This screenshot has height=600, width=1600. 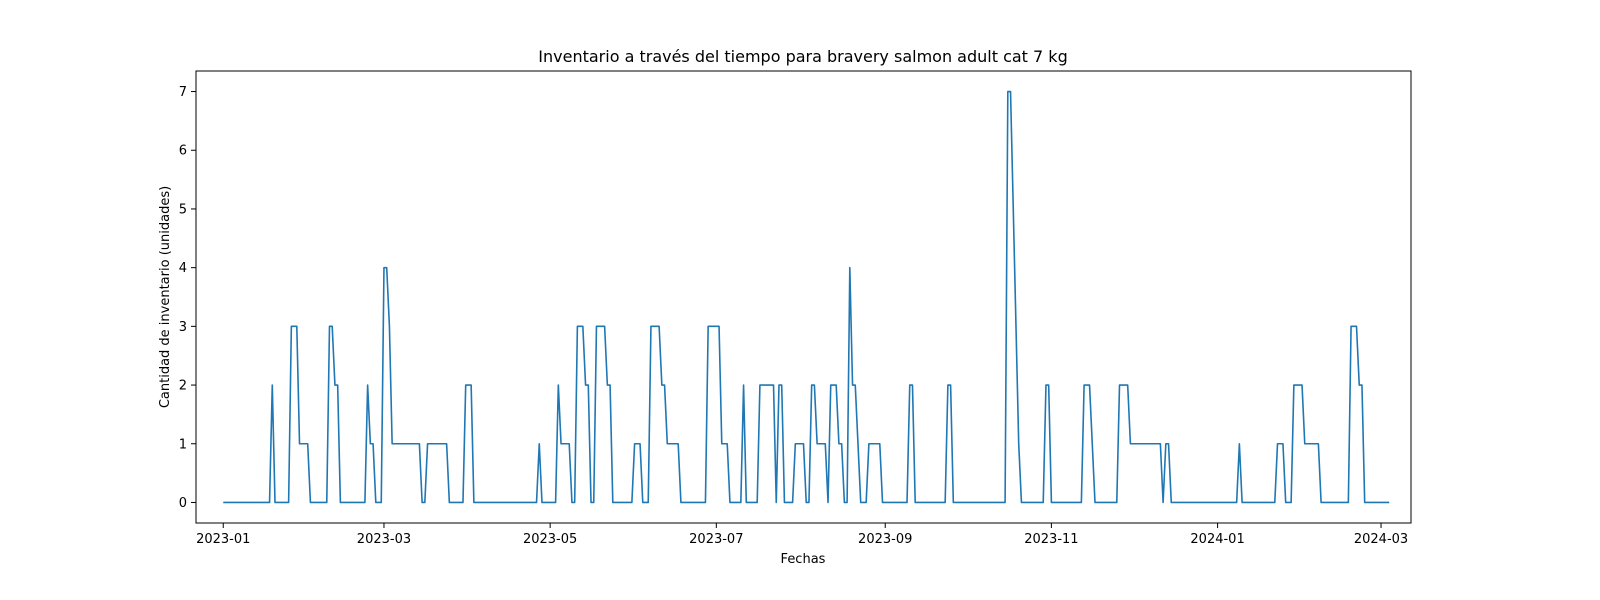 I want to click on x-tick-label: 2023-05, so click(x=550, y=539).